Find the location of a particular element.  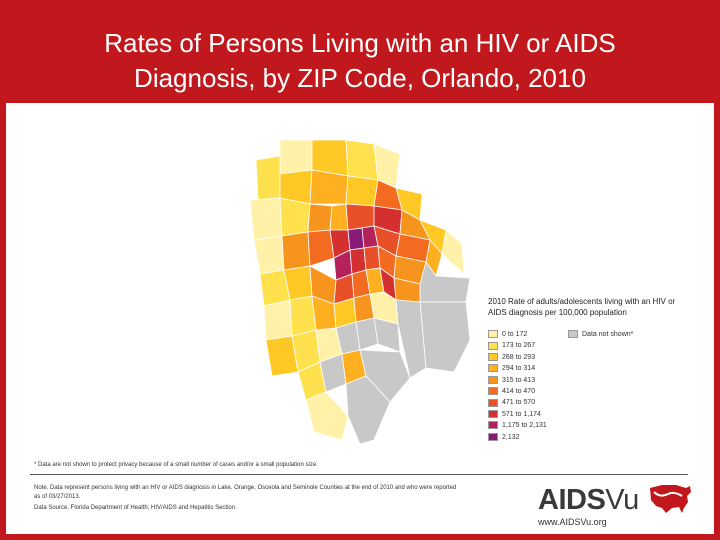

divider is located at coordinates (359, 474).